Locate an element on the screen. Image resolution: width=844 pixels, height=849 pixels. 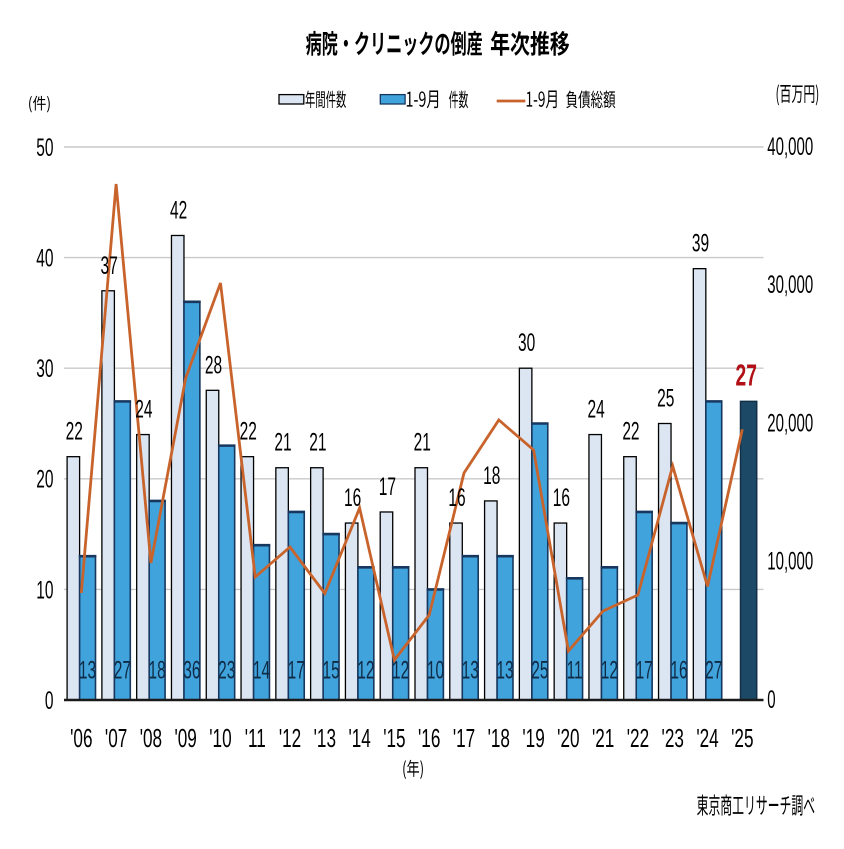
svg-text: '16 is located at coordinates (429, 738).